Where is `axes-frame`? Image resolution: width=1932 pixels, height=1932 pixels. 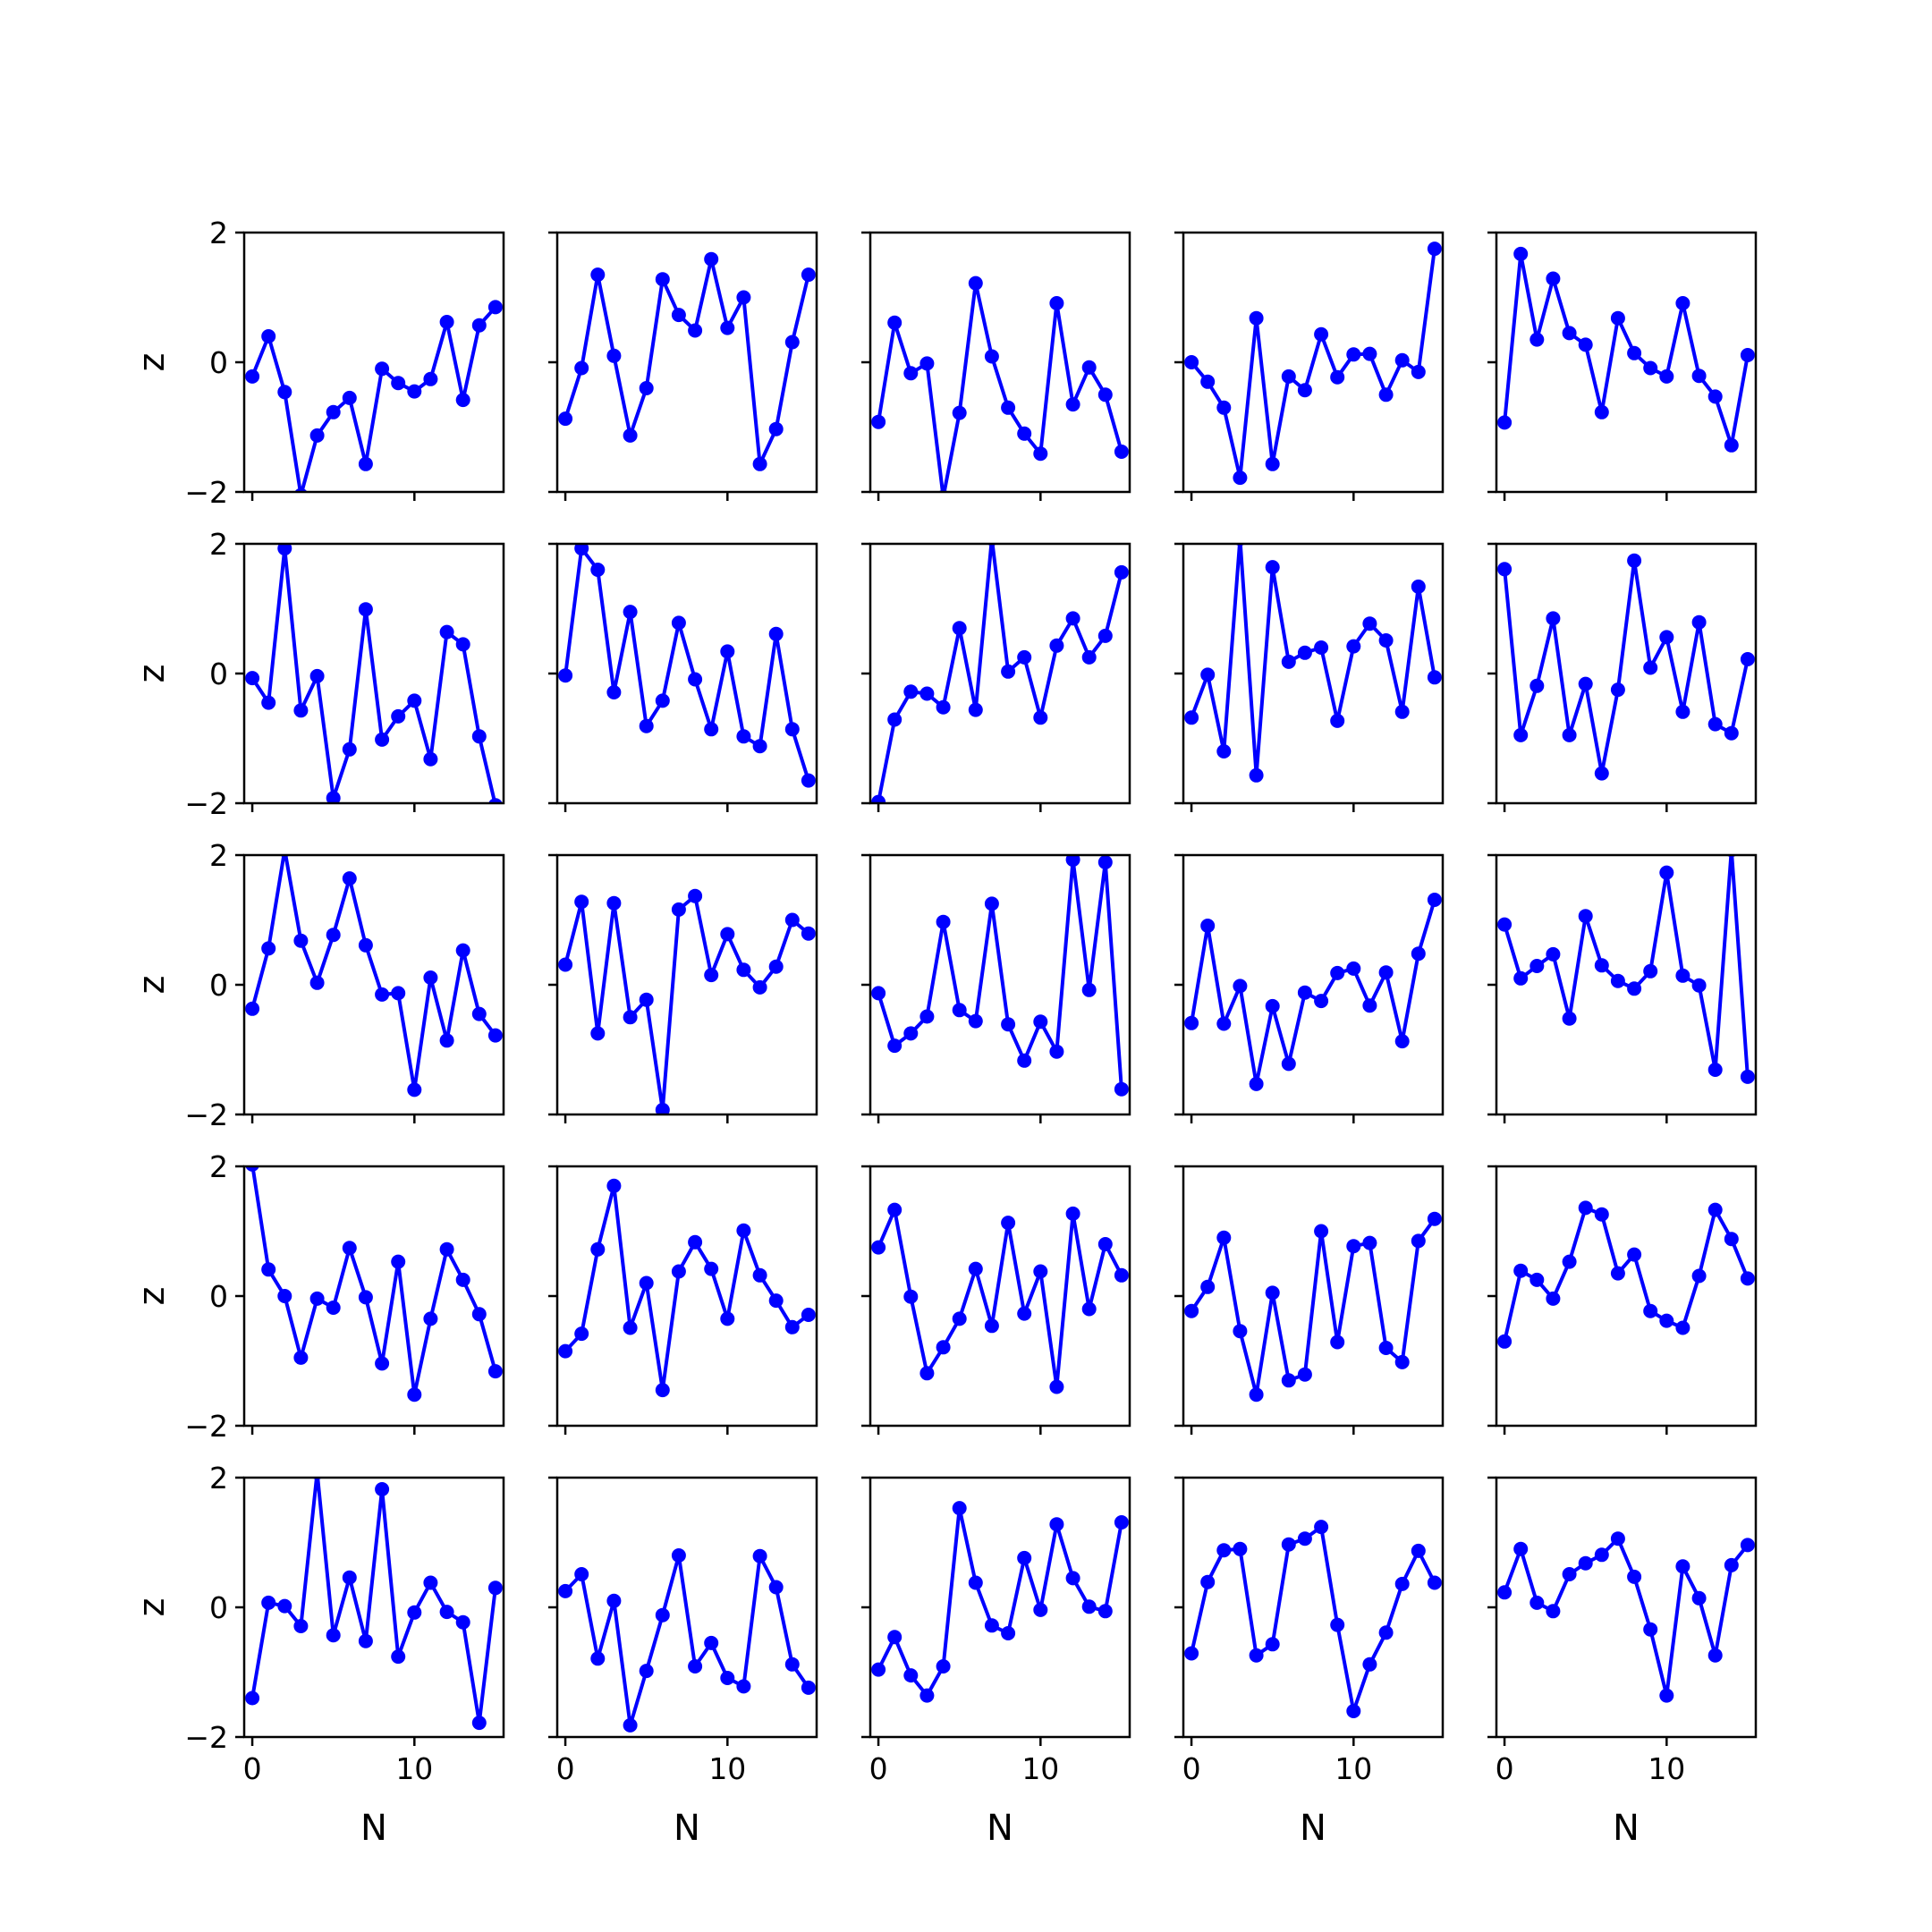 axes-frame is located at coordinates (1626, 362).